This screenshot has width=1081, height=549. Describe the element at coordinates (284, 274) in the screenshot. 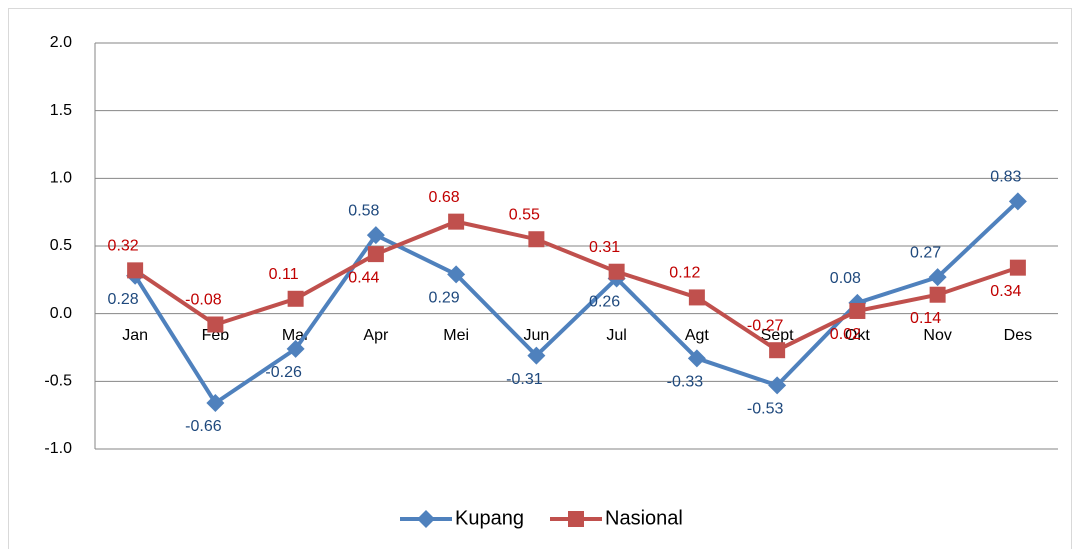

I see `data-label: 0.11` at that location.